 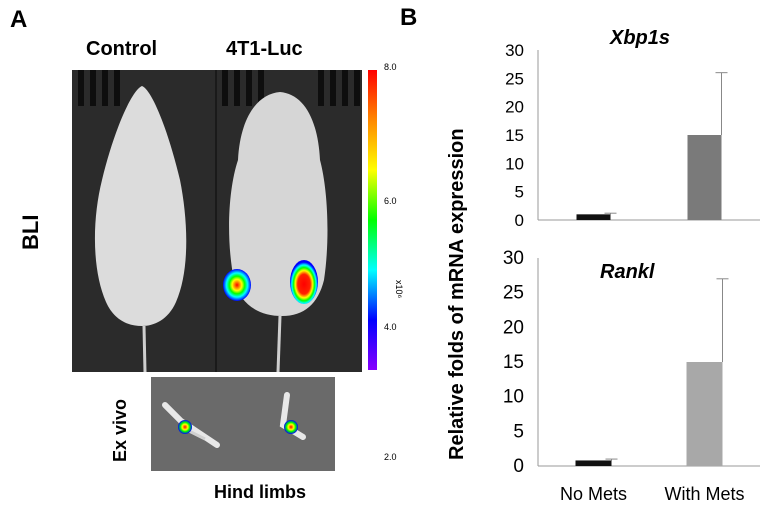 I want to click on x-category-label: With Mets, so click(x=704, y=494).